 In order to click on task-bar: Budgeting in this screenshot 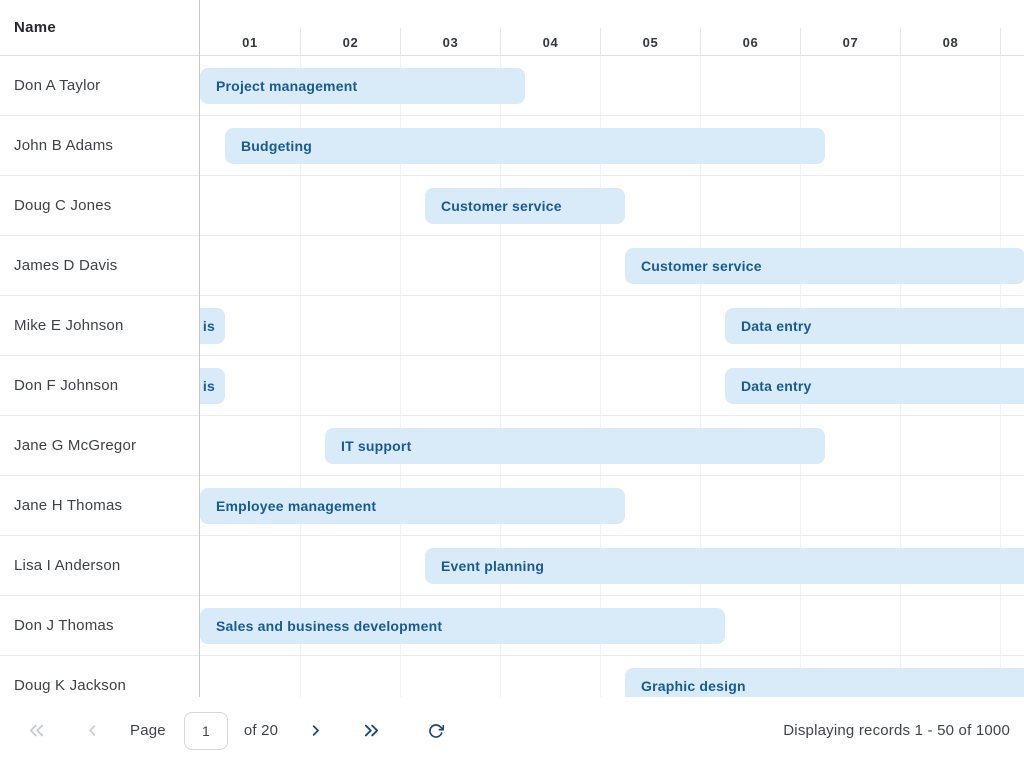, I will do `click(525, 146)`.